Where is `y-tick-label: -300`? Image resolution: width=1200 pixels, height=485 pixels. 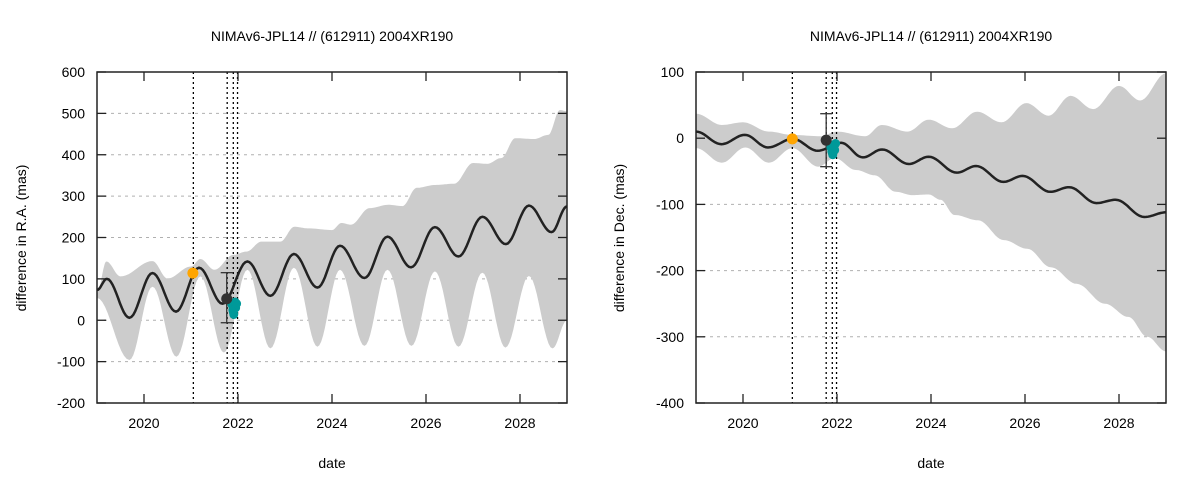 y-tick-label: -300 is located at coordinates (670, 337).